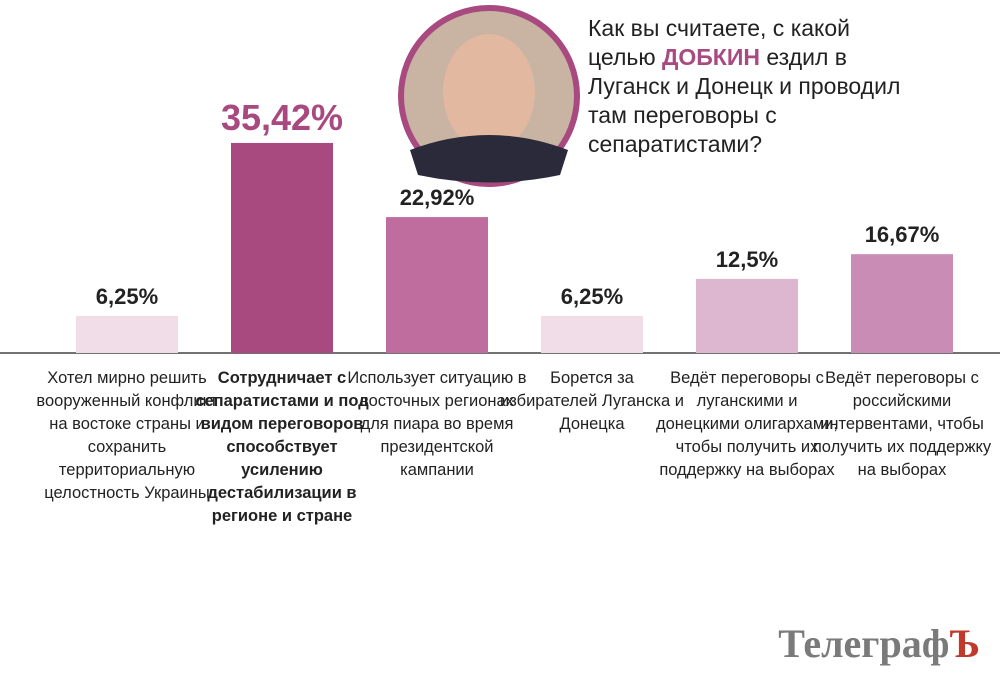  Describe the element at coordinates (902, 235) in the screenshot. I see `value-label: 16,67%` at that location.